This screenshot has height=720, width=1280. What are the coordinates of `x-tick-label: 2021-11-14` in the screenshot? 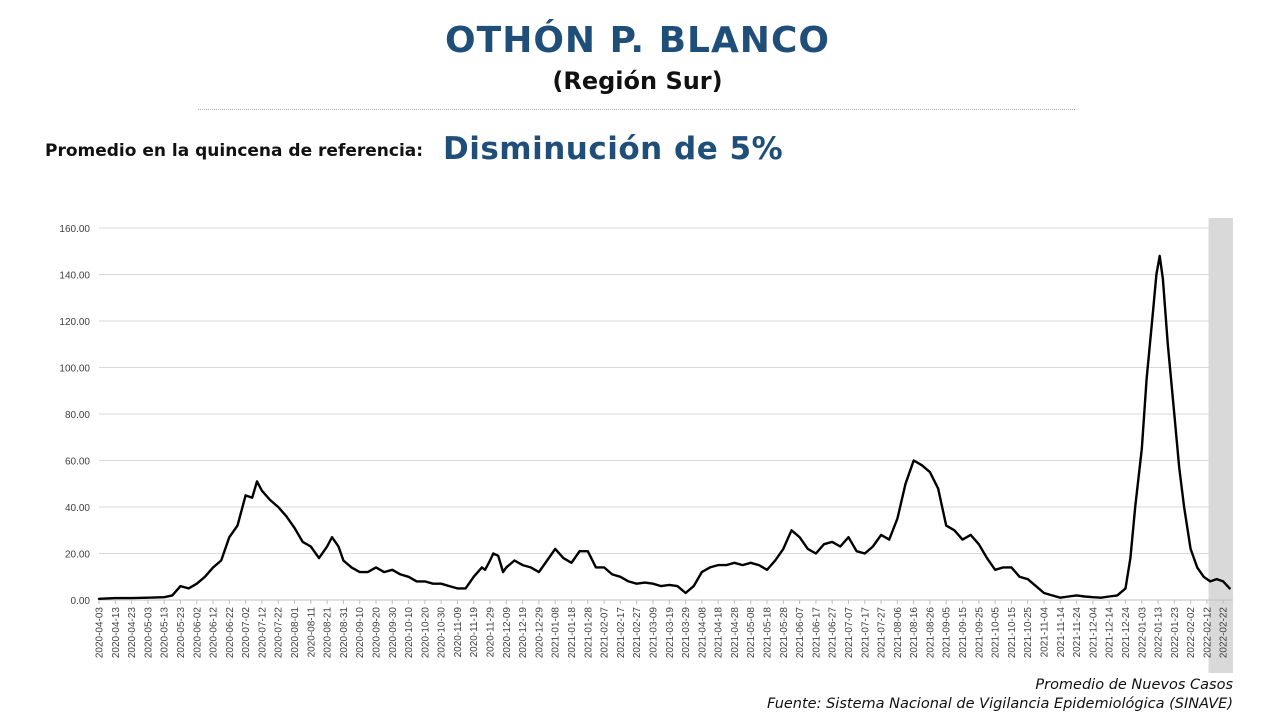 It's located at (1061, 632).